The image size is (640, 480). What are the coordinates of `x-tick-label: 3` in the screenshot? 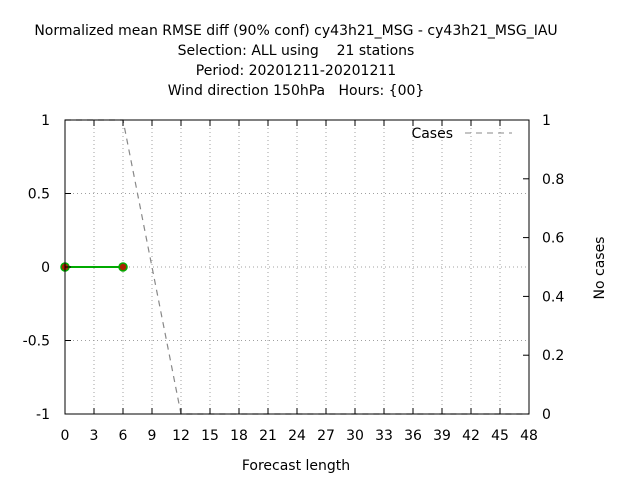 It's located at (94, 436).